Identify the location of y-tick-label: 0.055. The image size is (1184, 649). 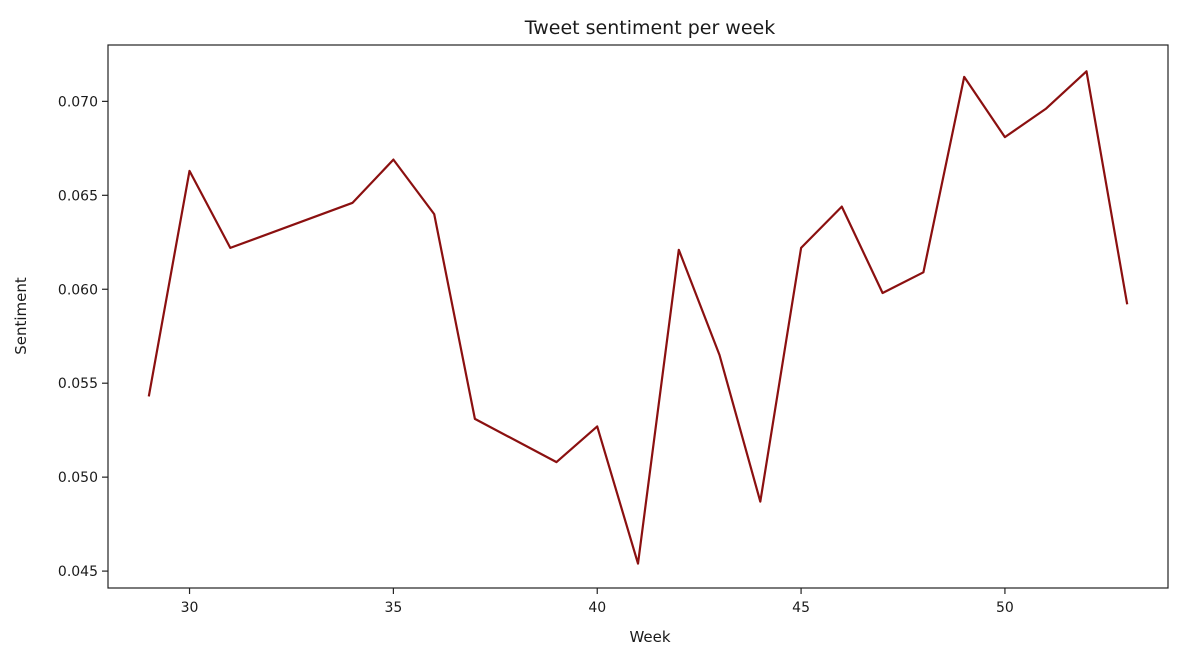
(78, 384).